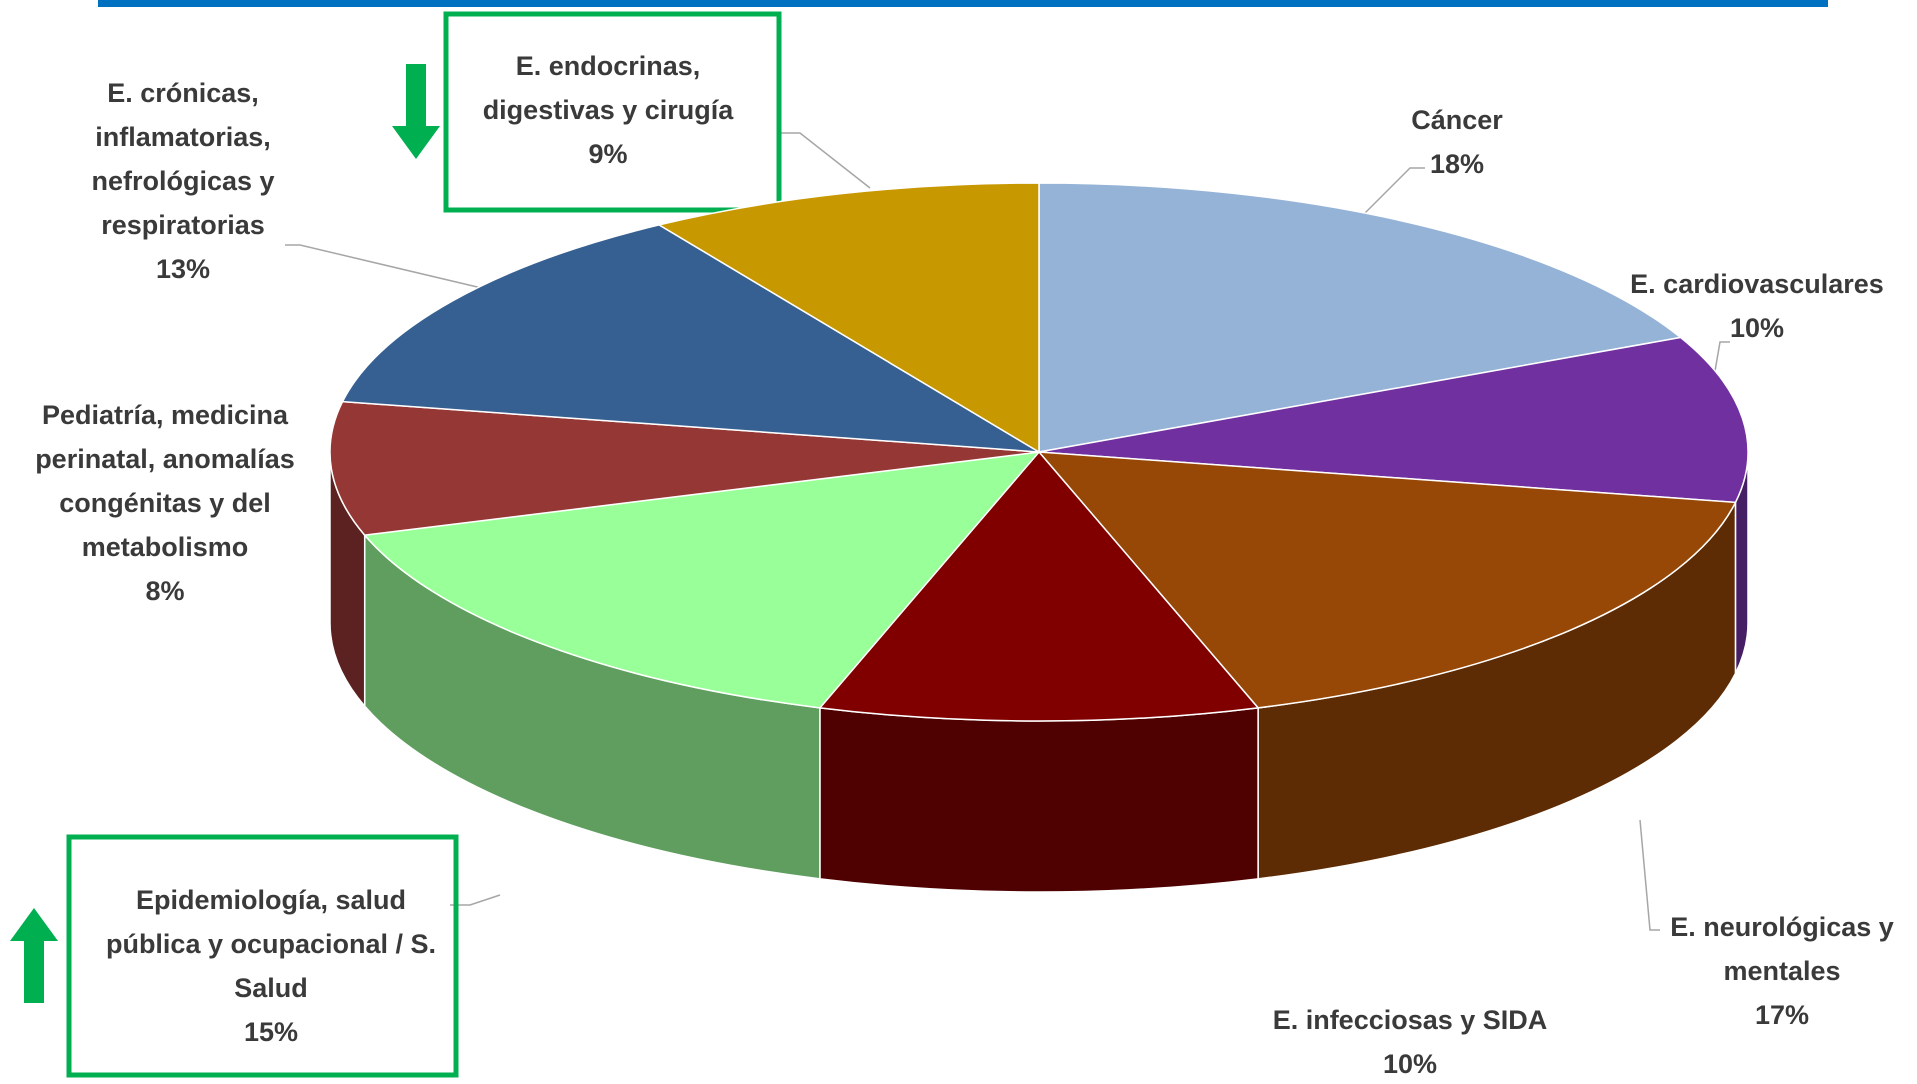  Describe the element at coordinates (1757, 284) in the screenshot. I see `category-label: E. cardiovasculares` at that location.